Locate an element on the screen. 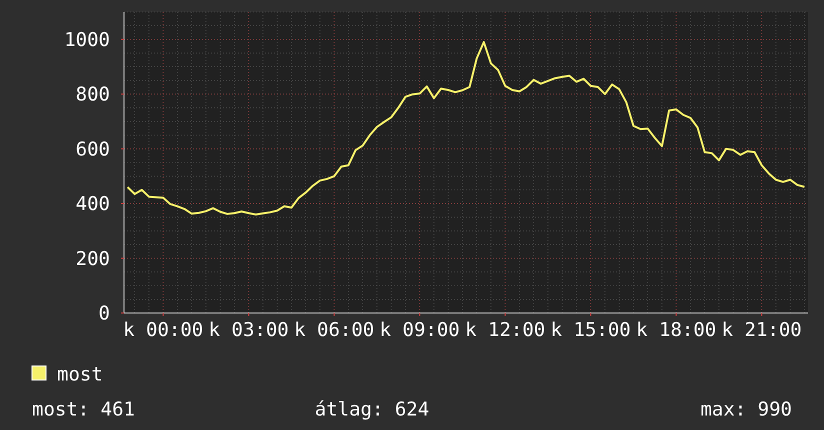 This screenshot has height=430, width=824. y-tick-label: 200 is located at coordinates (93, 259).